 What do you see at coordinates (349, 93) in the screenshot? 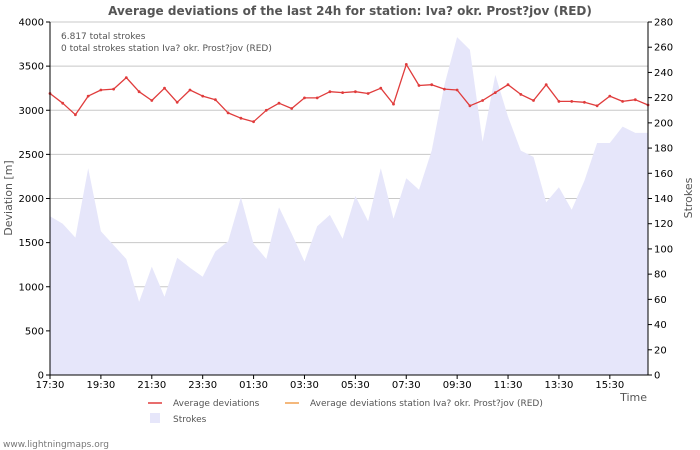
I see `avg-deviation-line` at bounding box center [349, 93].